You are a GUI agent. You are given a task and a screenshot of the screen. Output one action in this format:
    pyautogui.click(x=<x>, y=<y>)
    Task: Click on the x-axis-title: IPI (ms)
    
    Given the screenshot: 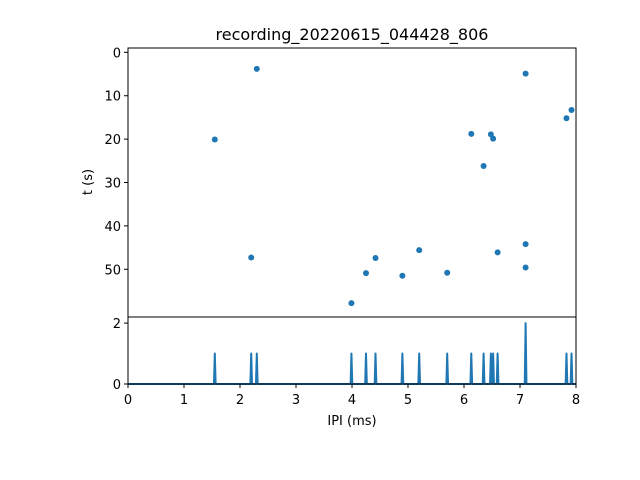 What is the action you would take?
    pyautogui.click(x=351, y=421)
    